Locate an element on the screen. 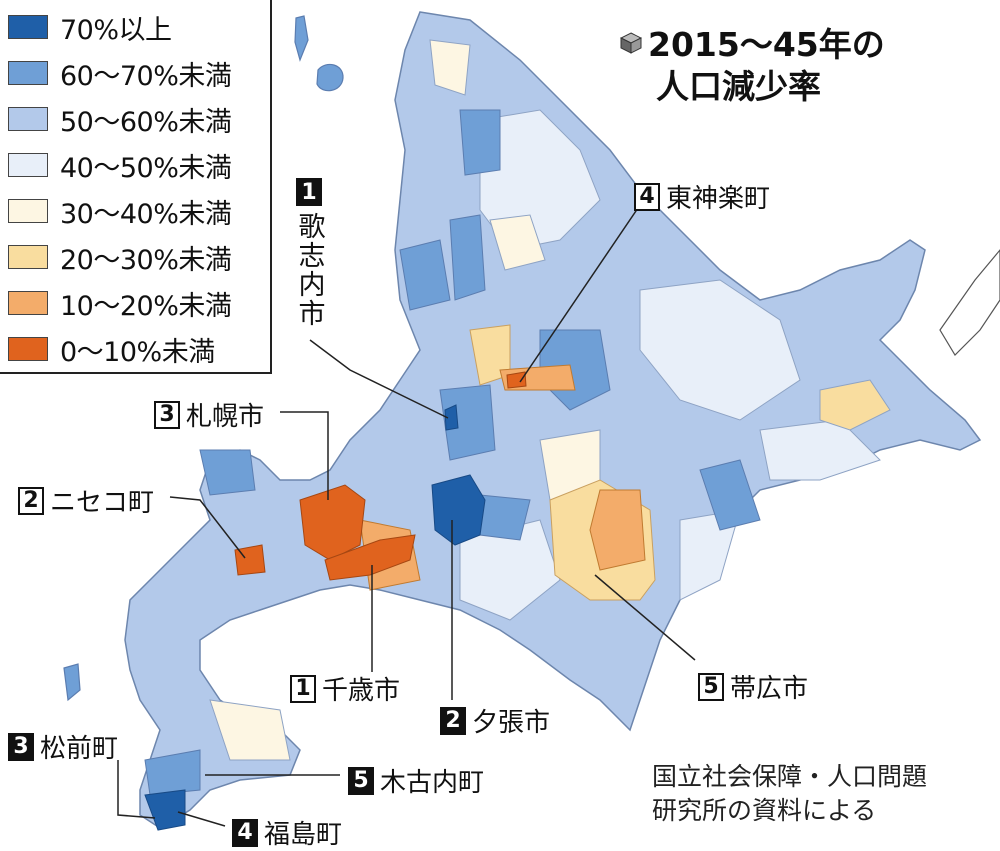 The width and height of the screenshot is (1000, 851). region-higashikagura is located at coordinates (516, 380).